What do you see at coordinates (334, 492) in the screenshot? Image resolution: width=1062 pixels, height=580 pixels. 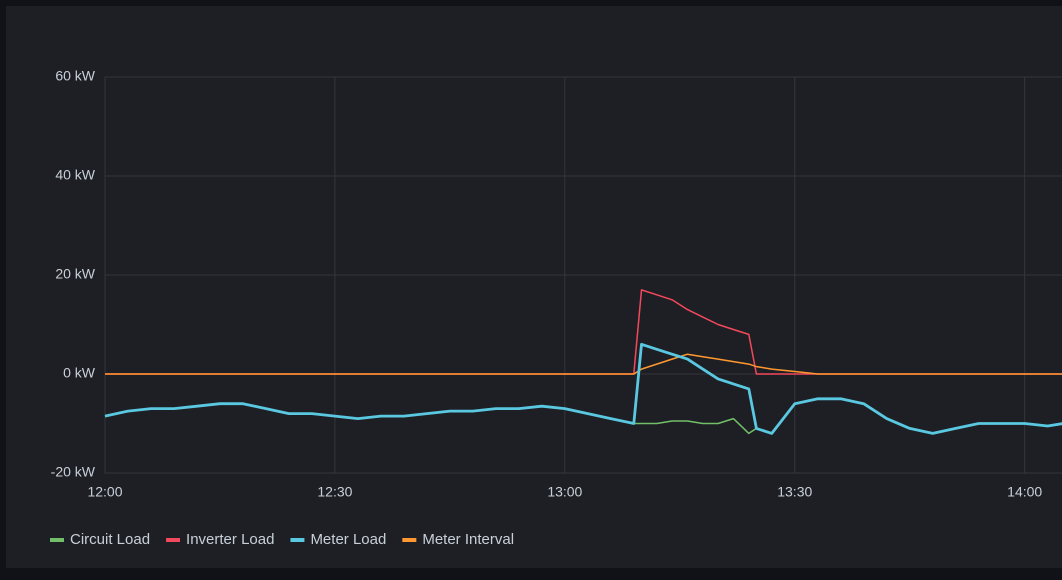 I see `x-tick-label: 12:30` at bounding box center [334, 492].